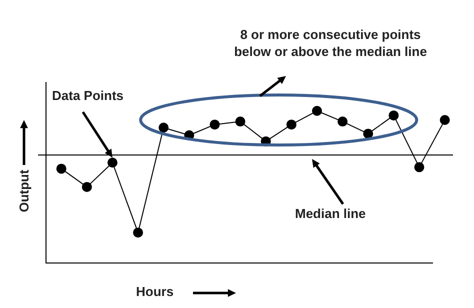 This screenshot has width=474, height=308. I want to click on text: Data Points, so click(88, 95).